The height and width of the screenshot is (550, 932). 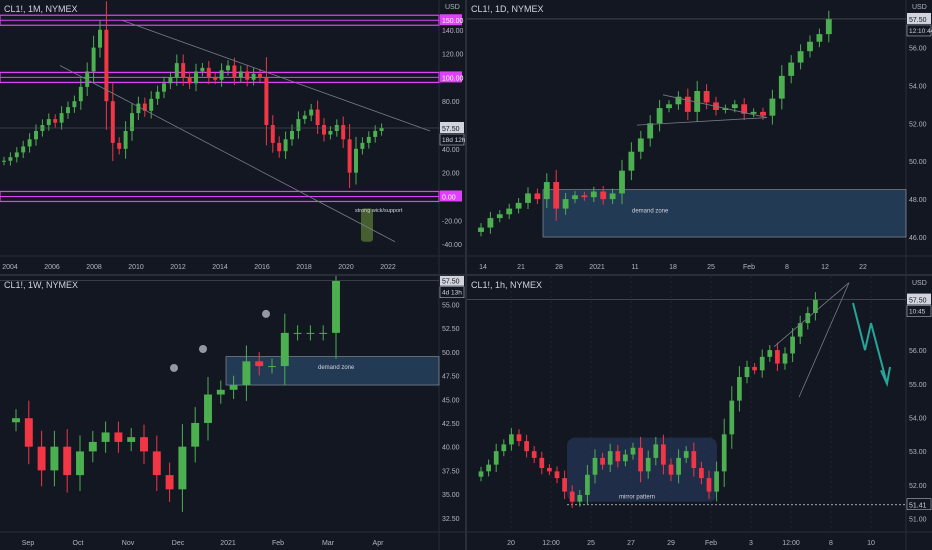 I want to click on symbol-label-hourly: CL1!, 1h, NYMEX, so click(x=507, y=285).